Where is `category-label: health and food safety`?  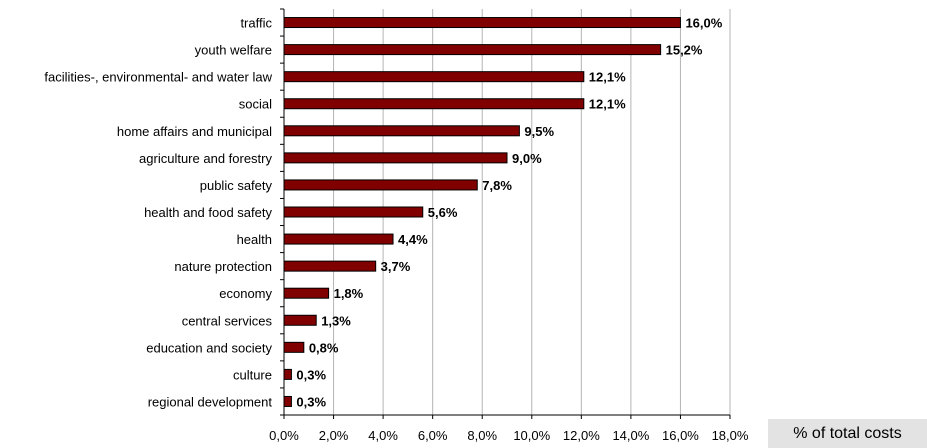 category-label: health and food safety is located at coordinates (208, 212).